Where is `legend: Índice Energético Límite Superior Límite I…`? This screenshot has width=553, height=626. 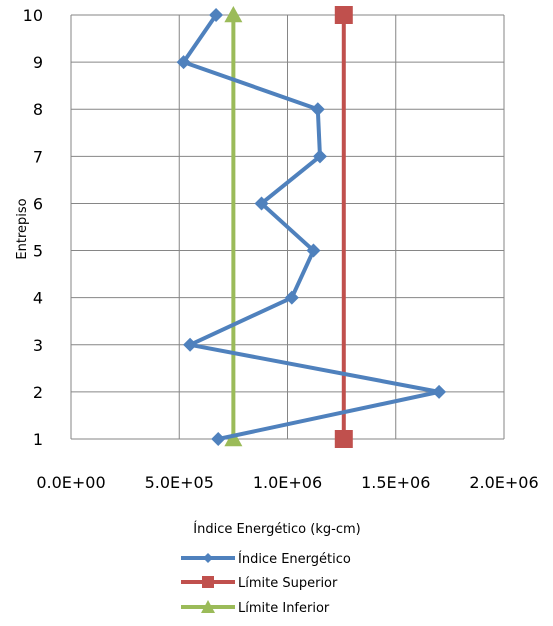 legend: Índice Energético Límite Superior Límite I… is located at coordinates (266, 583).